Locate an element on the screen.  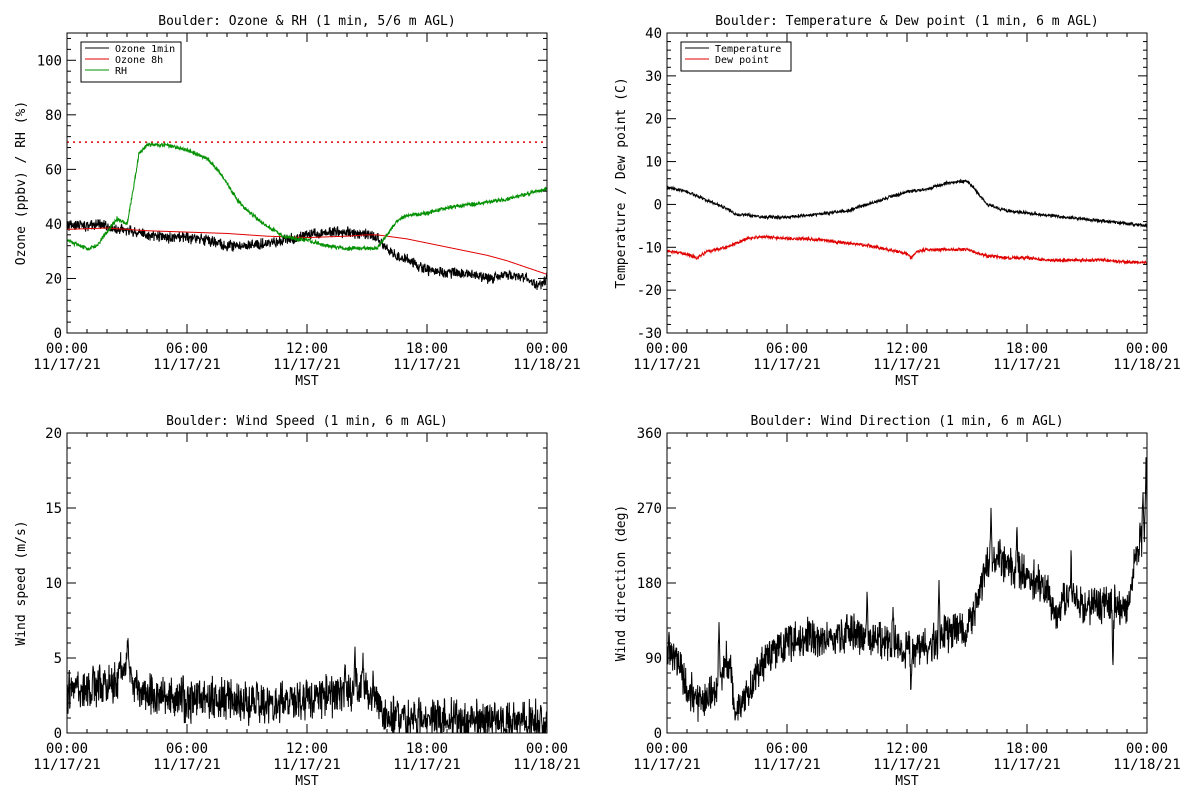
legend-label: Temperature is located at coordinates (748, 49).